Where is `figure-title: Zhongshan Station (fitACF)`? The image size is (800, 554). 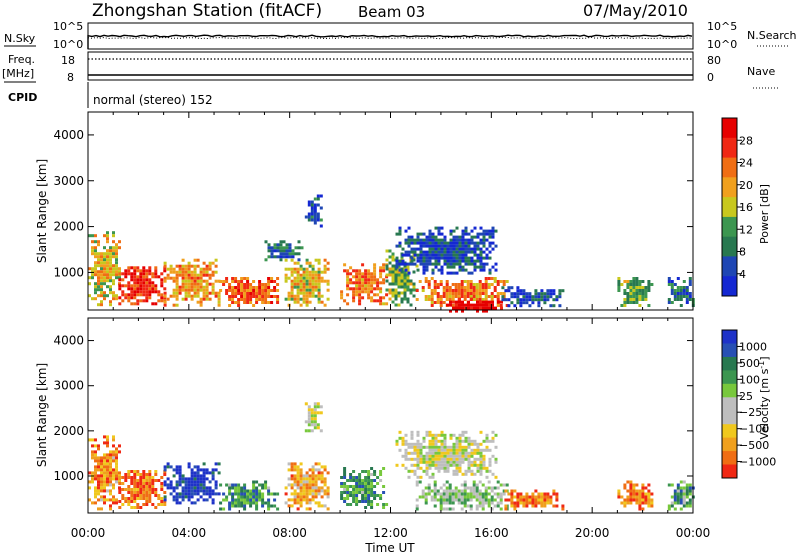 figure-title: Zhongshan Station (fitACF) is located at coordinates (207, 11).